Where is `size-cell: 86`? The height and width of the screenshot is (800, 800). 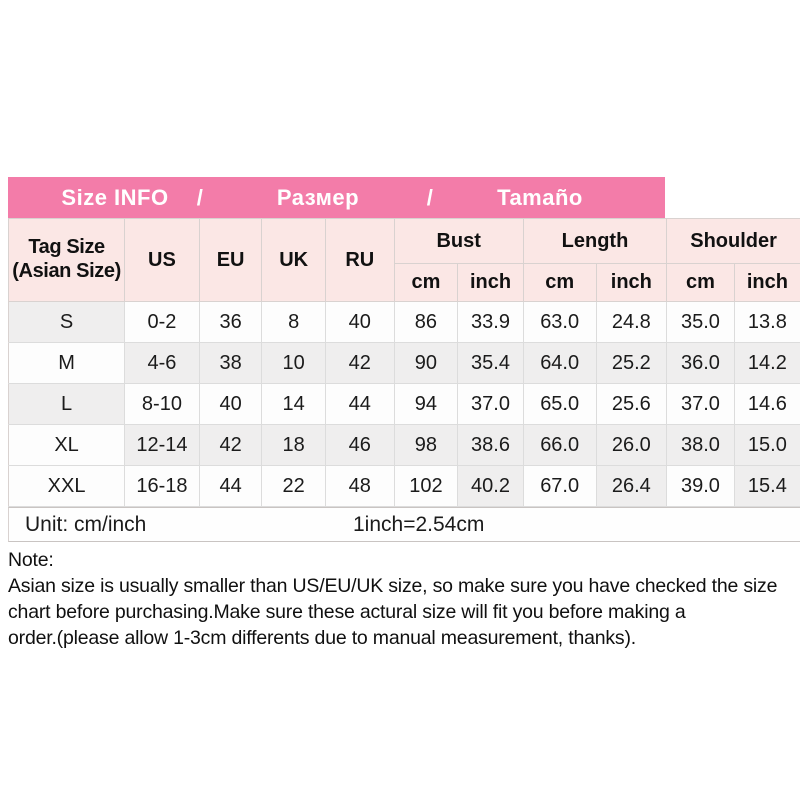
size-cell: 86 is located at coordinates (426, 322).